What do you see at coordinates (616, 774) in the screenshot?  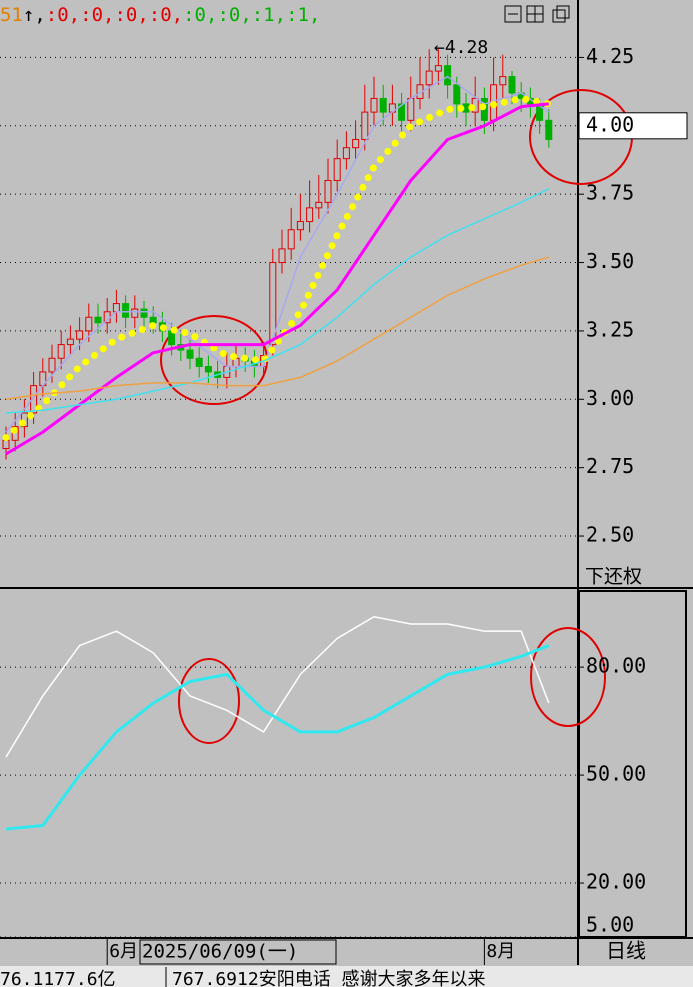 I see `y-tick-label: 50.00` at bounding box center [616, 774].